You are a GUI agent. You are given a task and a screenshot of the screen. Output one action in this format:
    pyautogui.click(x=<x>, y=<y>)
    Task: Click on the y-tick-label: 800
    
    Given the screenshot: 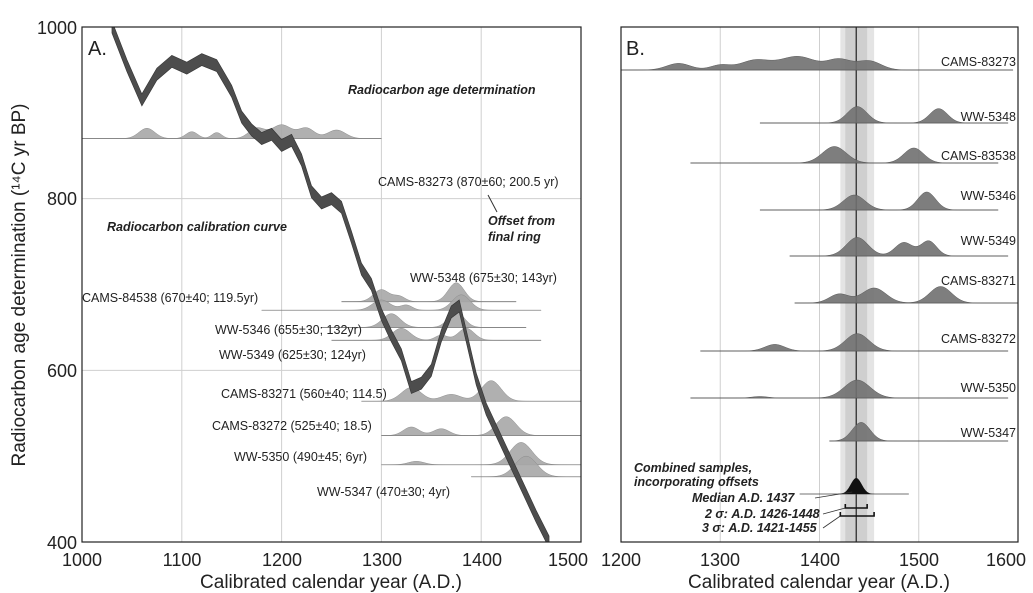 What is the action you would take?
    pyautogui.click(x=62, y=199)
    